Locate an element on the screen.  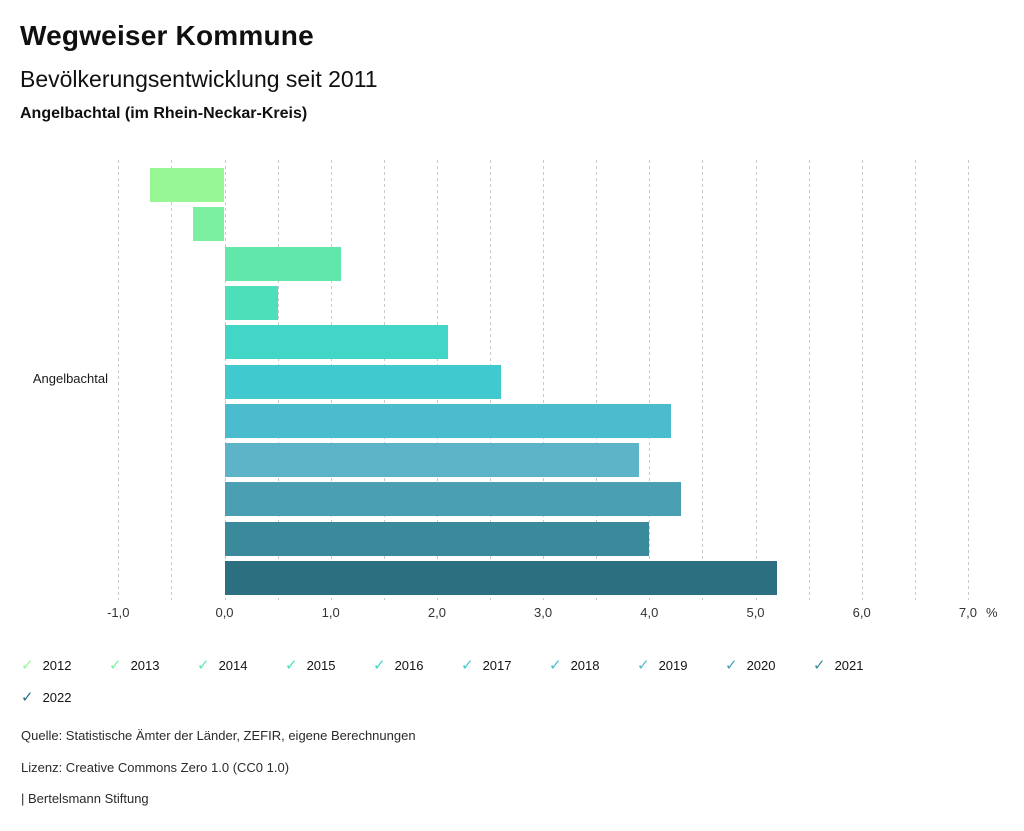
legend-year-label: 2014 is located at coordinates (233, 665).